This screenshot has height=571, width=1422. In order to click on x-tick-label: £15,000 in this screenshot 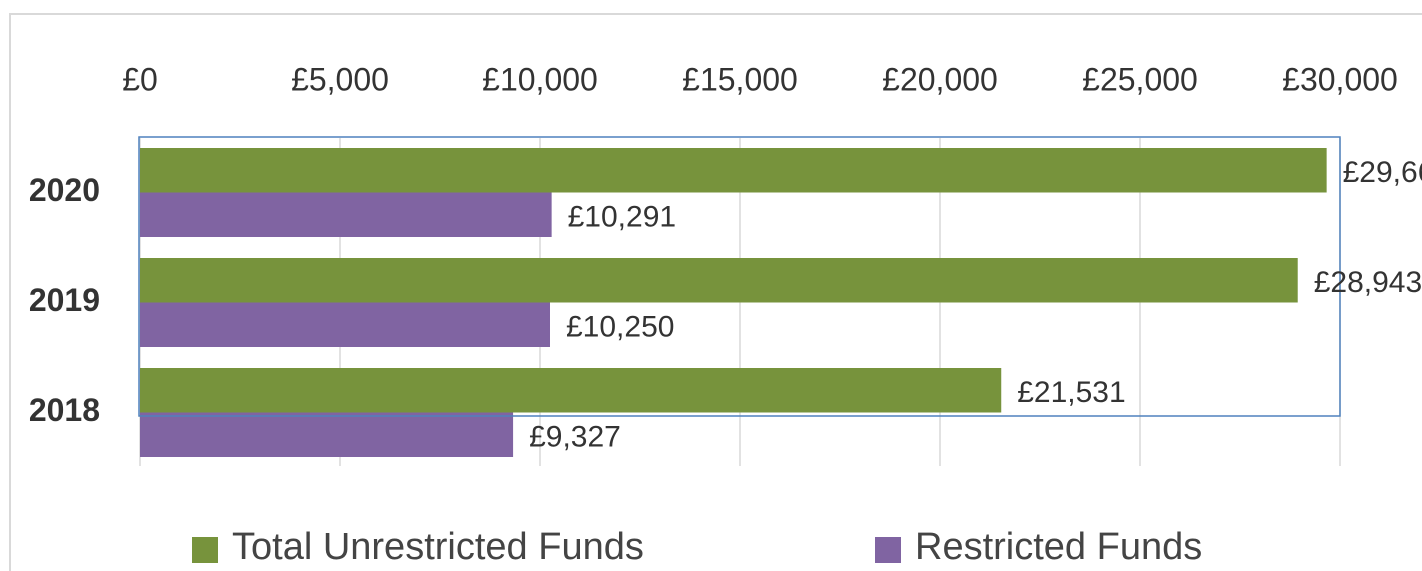, I will do `click(740, 79)`.